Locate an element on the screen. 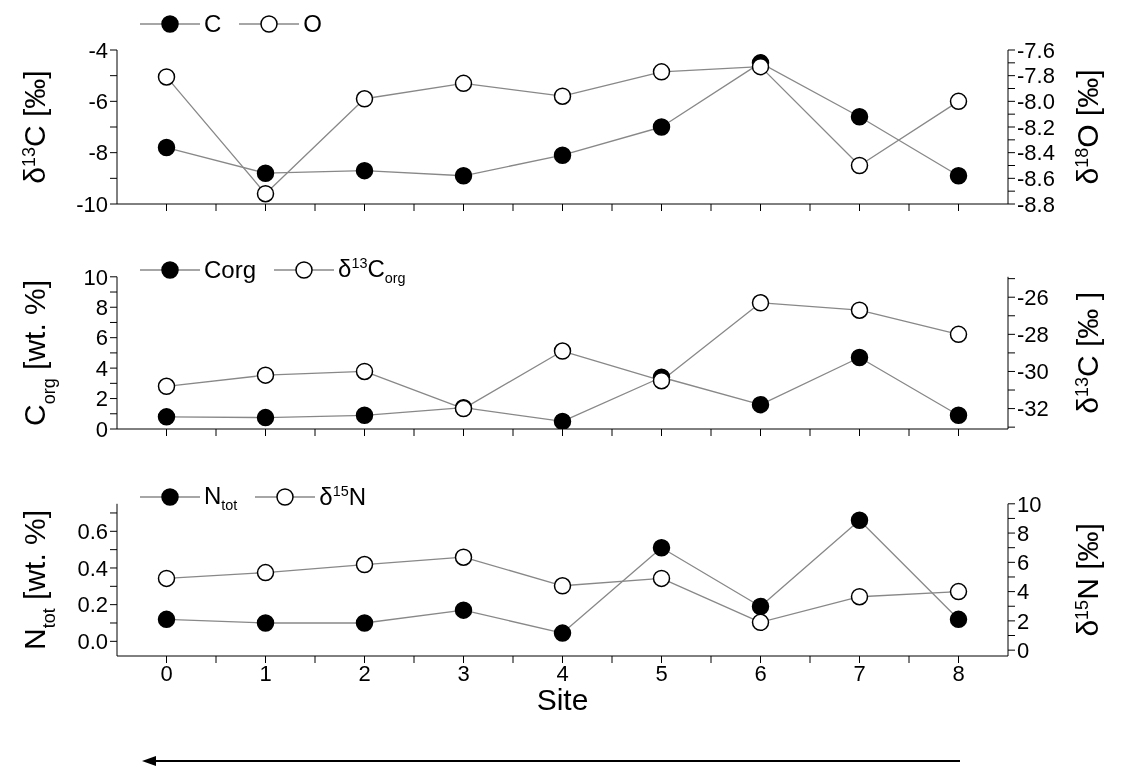  y2-tick-label: -7.8 is located at coordinates (1036, 76).